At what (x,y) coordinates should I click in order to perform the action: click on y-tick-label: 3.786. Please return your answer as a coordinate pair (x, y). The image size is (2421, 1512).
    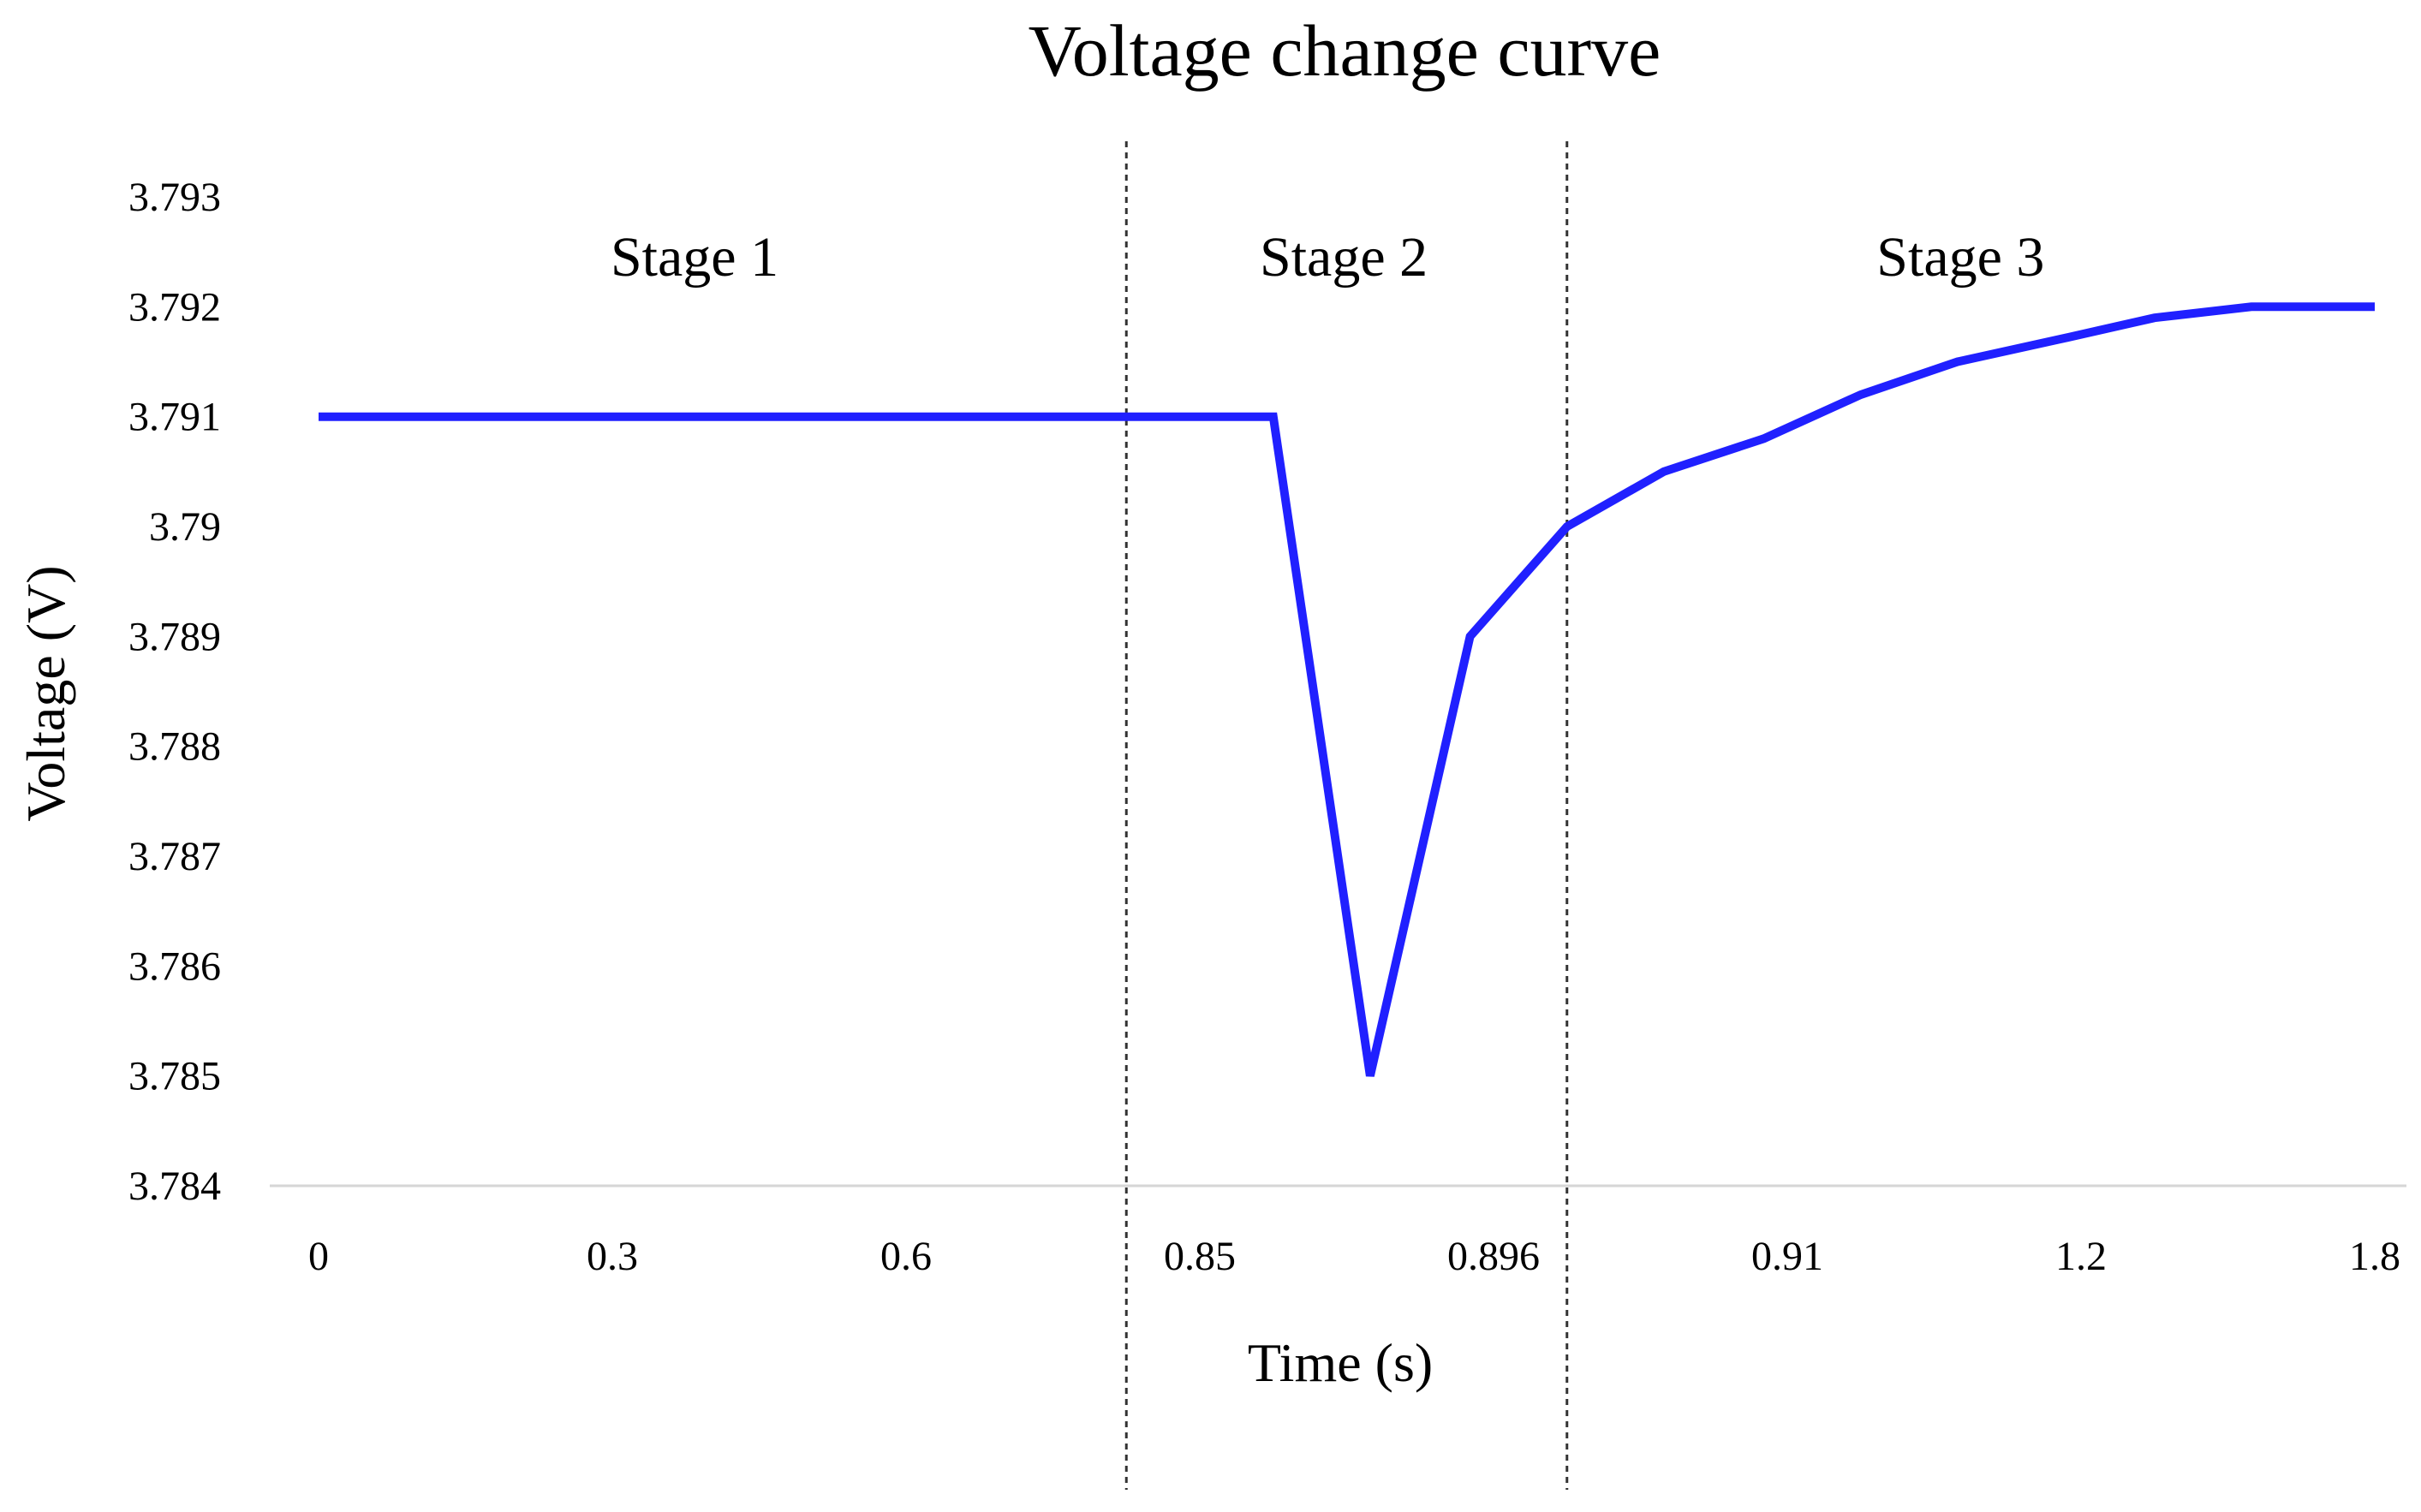
    Looking at the image, I should click on (174, 966).